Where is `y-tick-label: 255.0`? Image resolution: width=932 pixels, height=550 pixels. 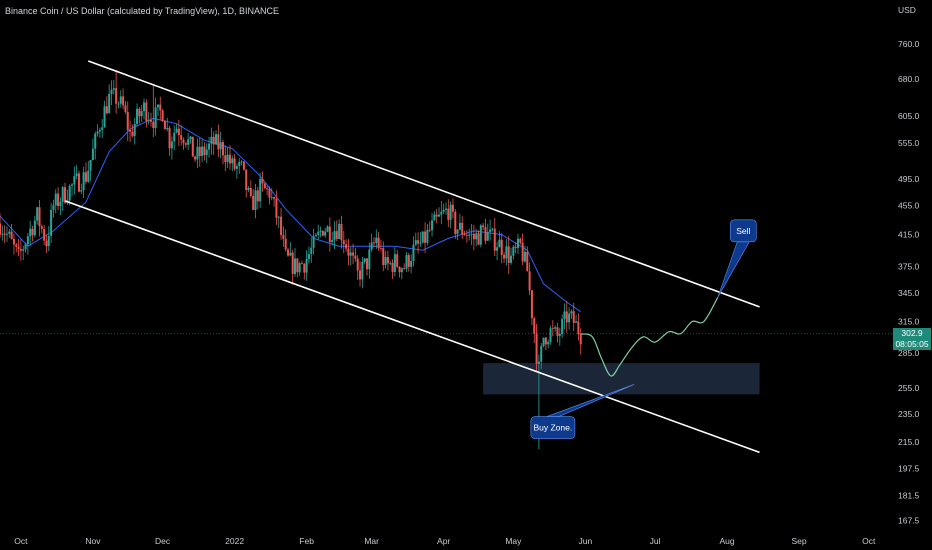
y-tick-label: 255.0 is located at coordinates (909, 388).